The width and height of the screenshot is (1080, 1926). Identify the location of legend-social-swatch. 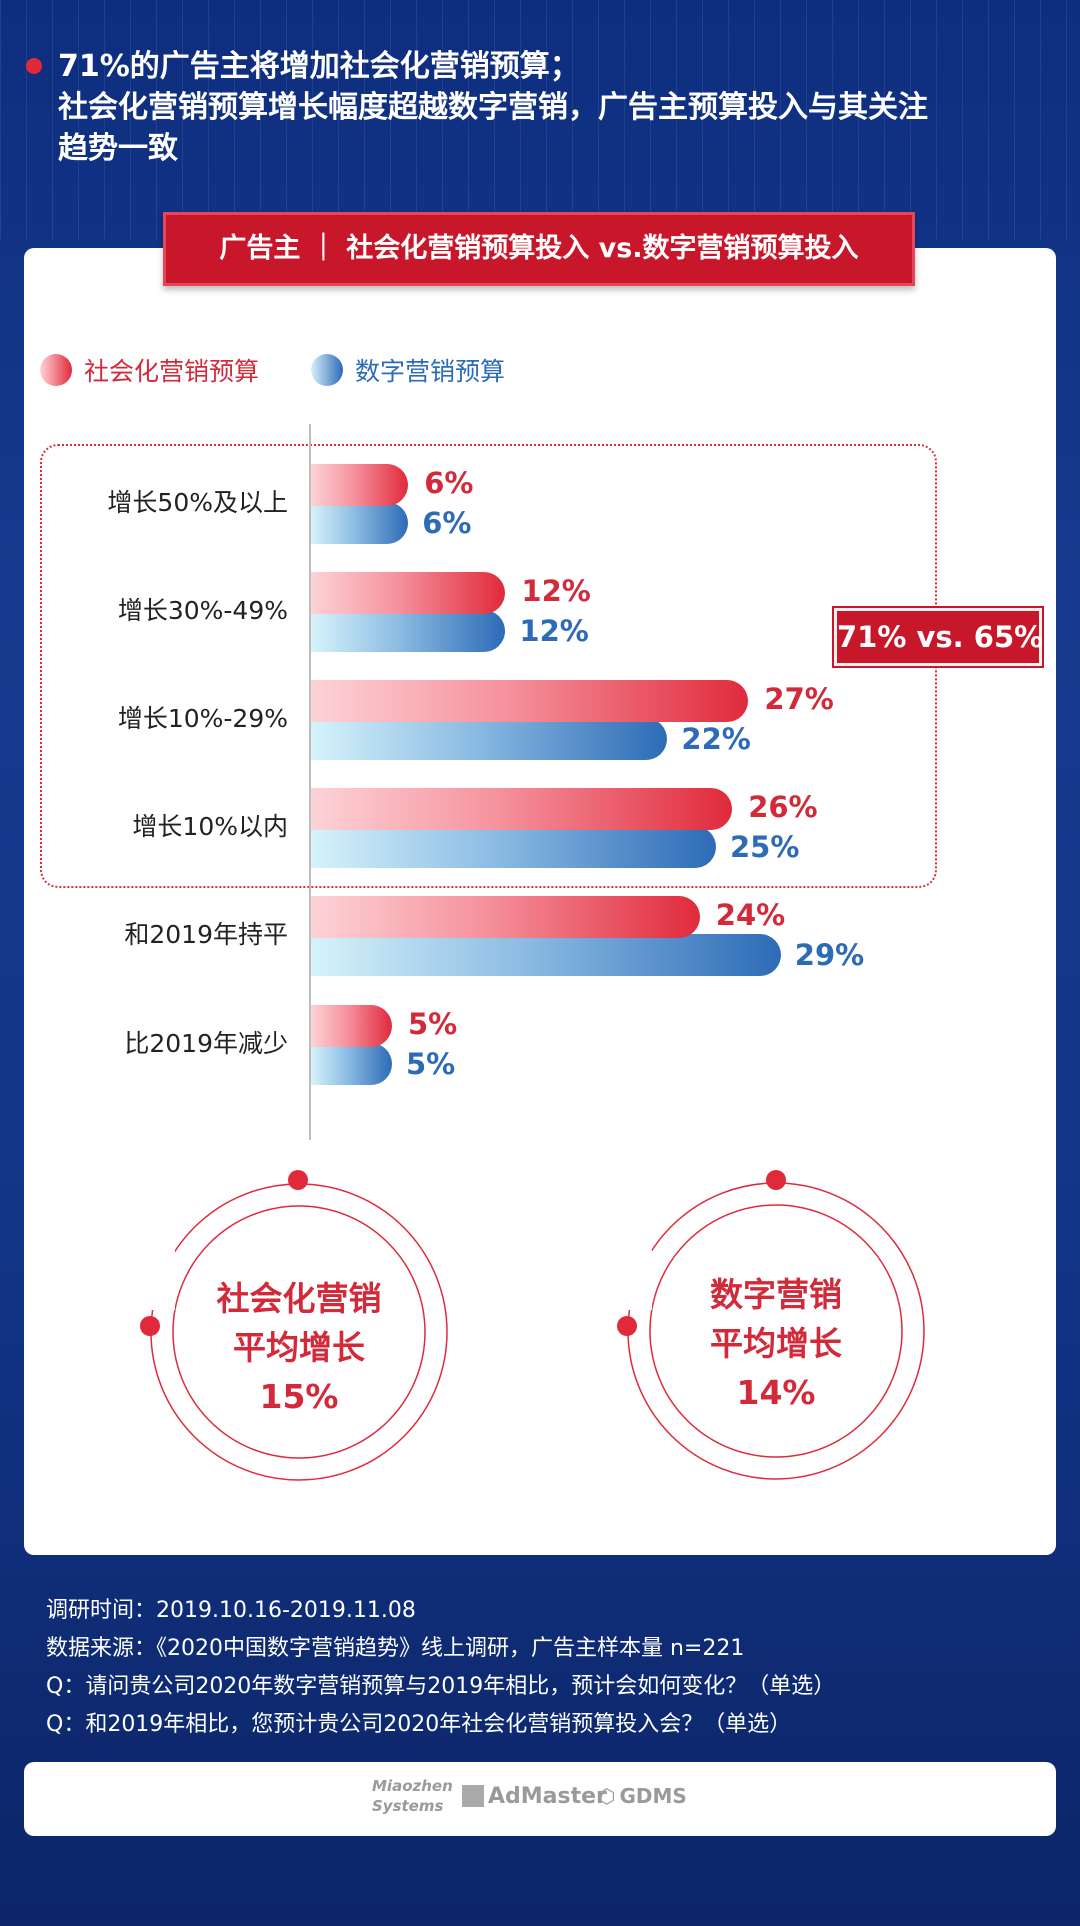
(56, 370).